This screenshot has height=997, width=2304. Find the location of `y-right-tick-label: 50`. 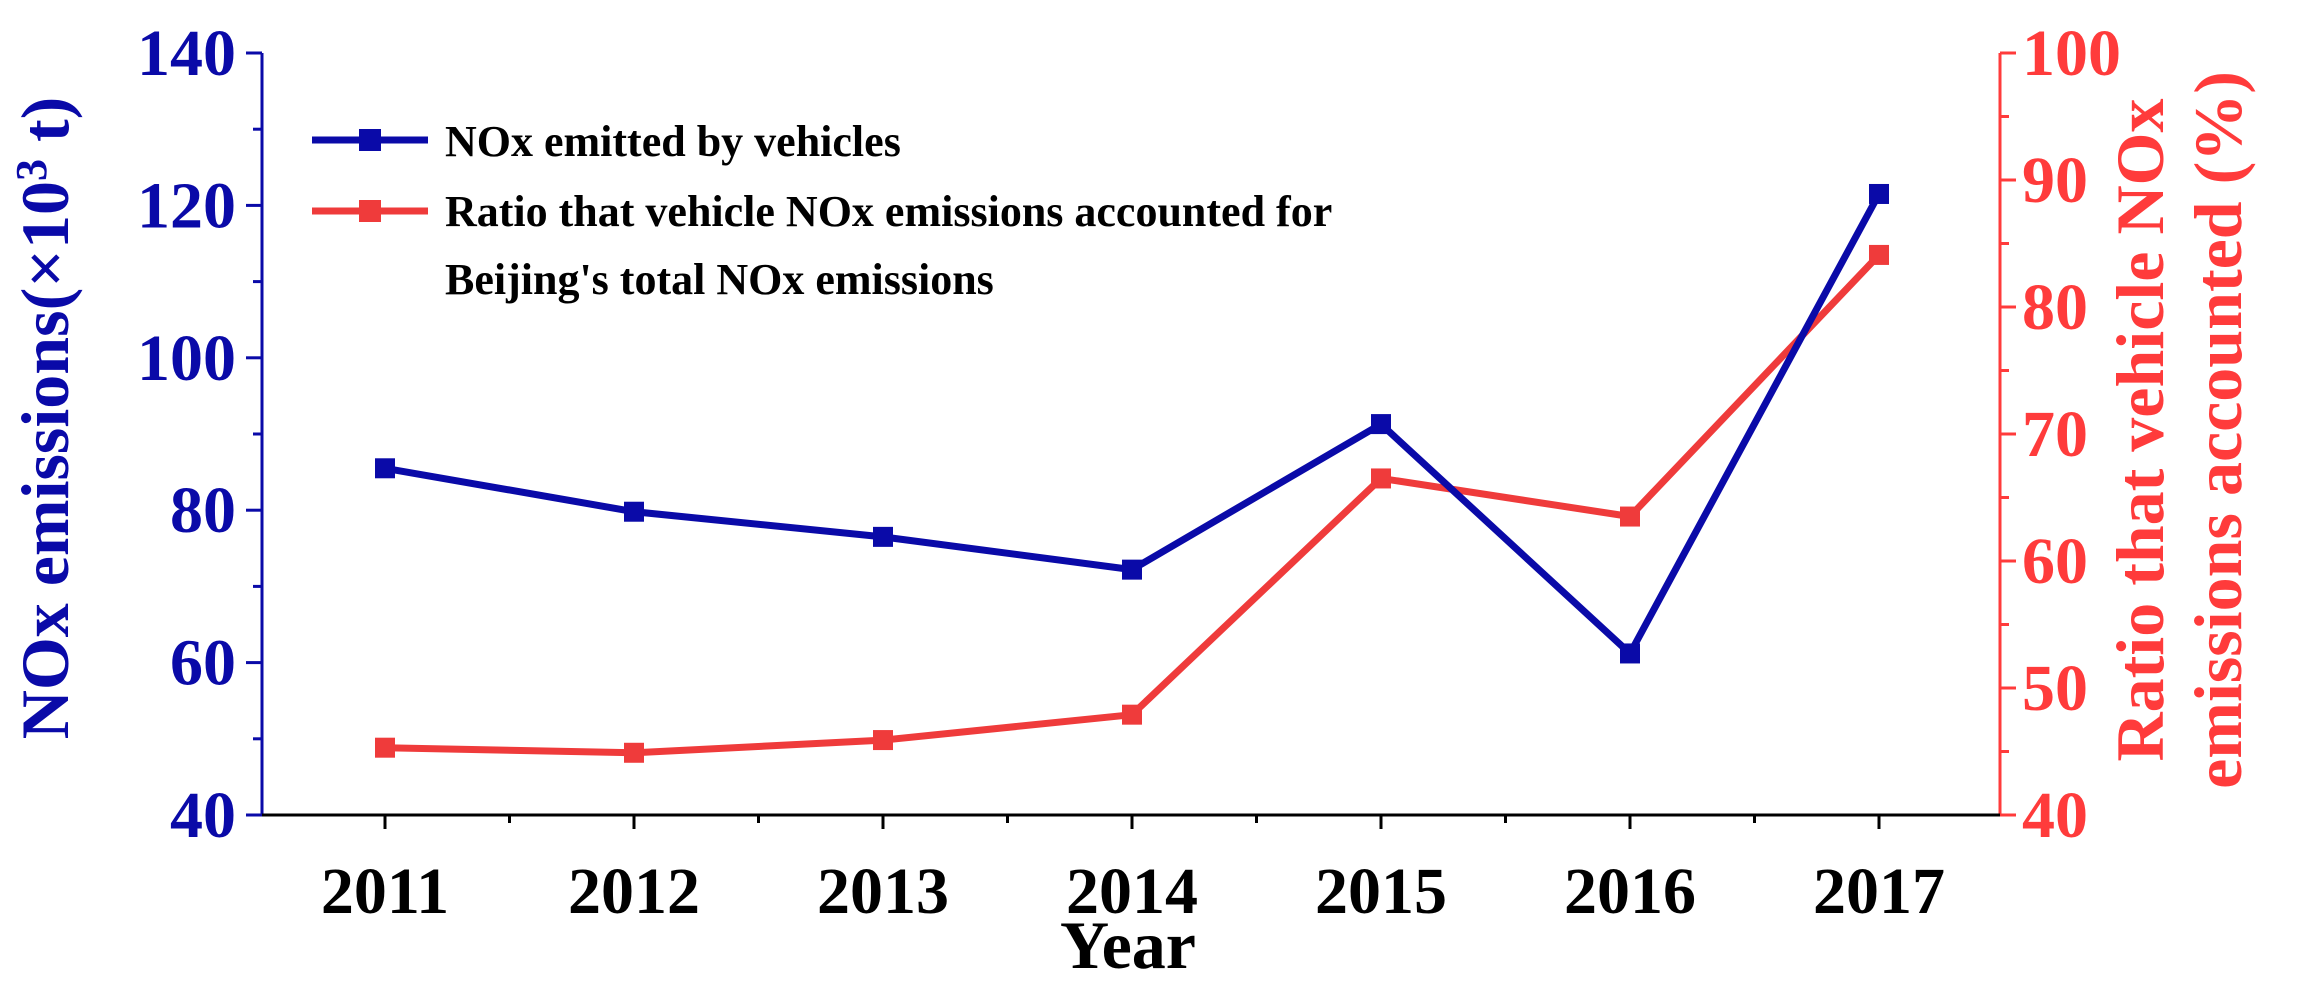

y-right-tick-label: 50 is located at coordinates (2055, 688).